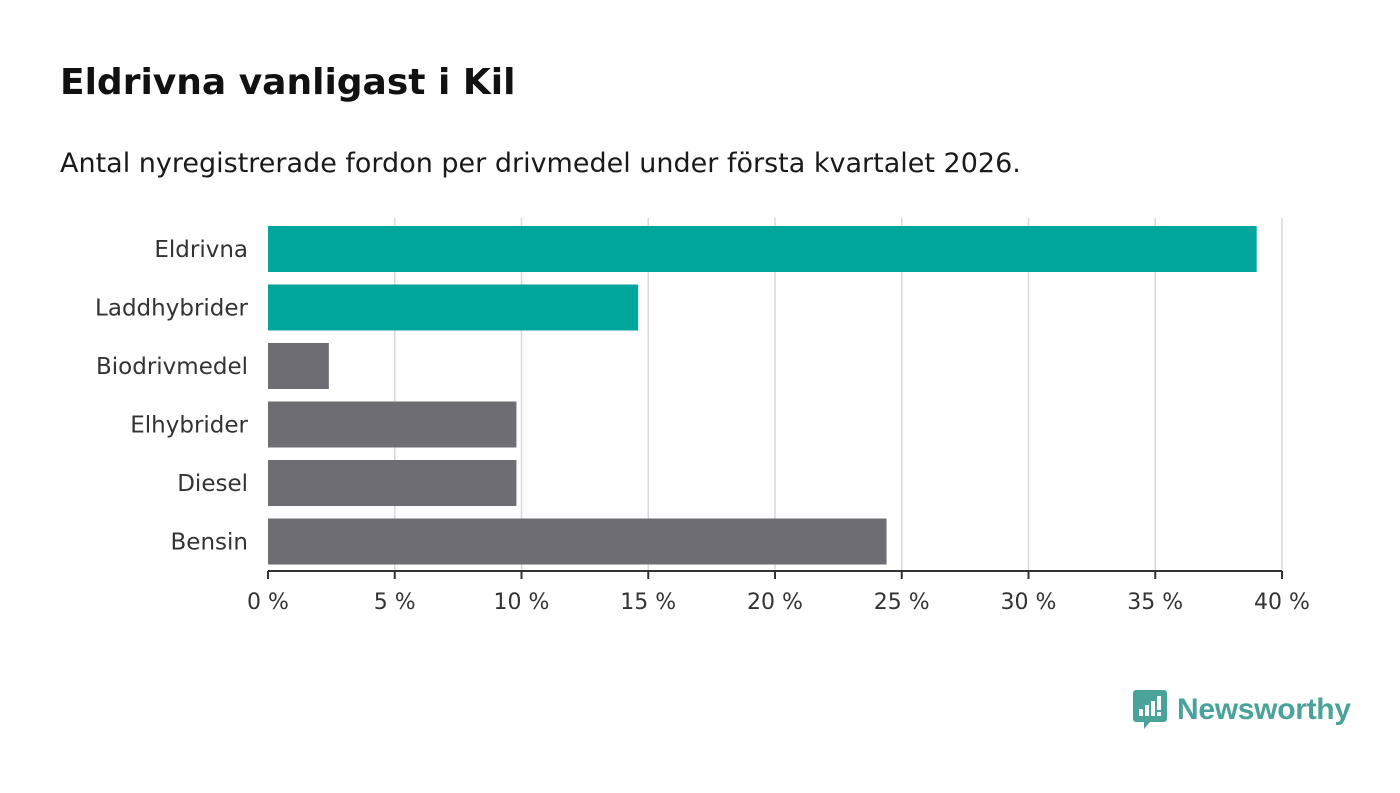 The height and width of the screenshot is (793, 1400). I want to click on bar-eldrivna, so click(762, 249).